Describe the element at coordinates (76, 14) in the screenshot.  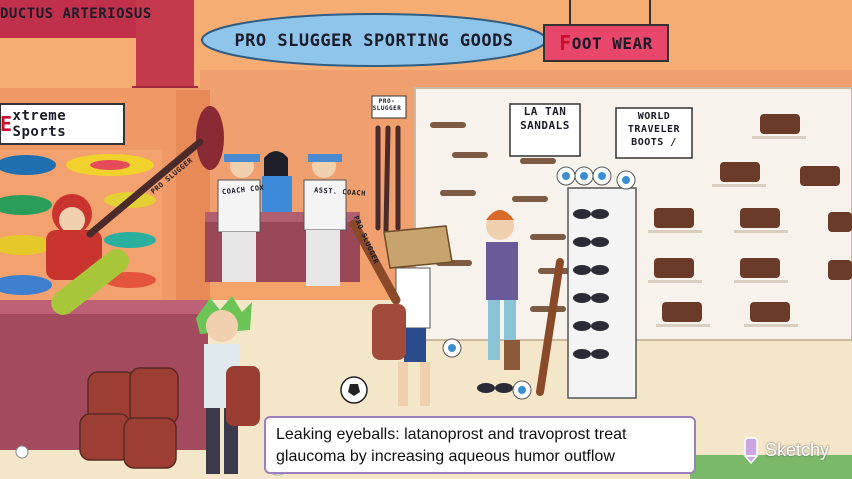
I see `ductus-sign-text: DUCTUS ARTERIOSUS` at that location.